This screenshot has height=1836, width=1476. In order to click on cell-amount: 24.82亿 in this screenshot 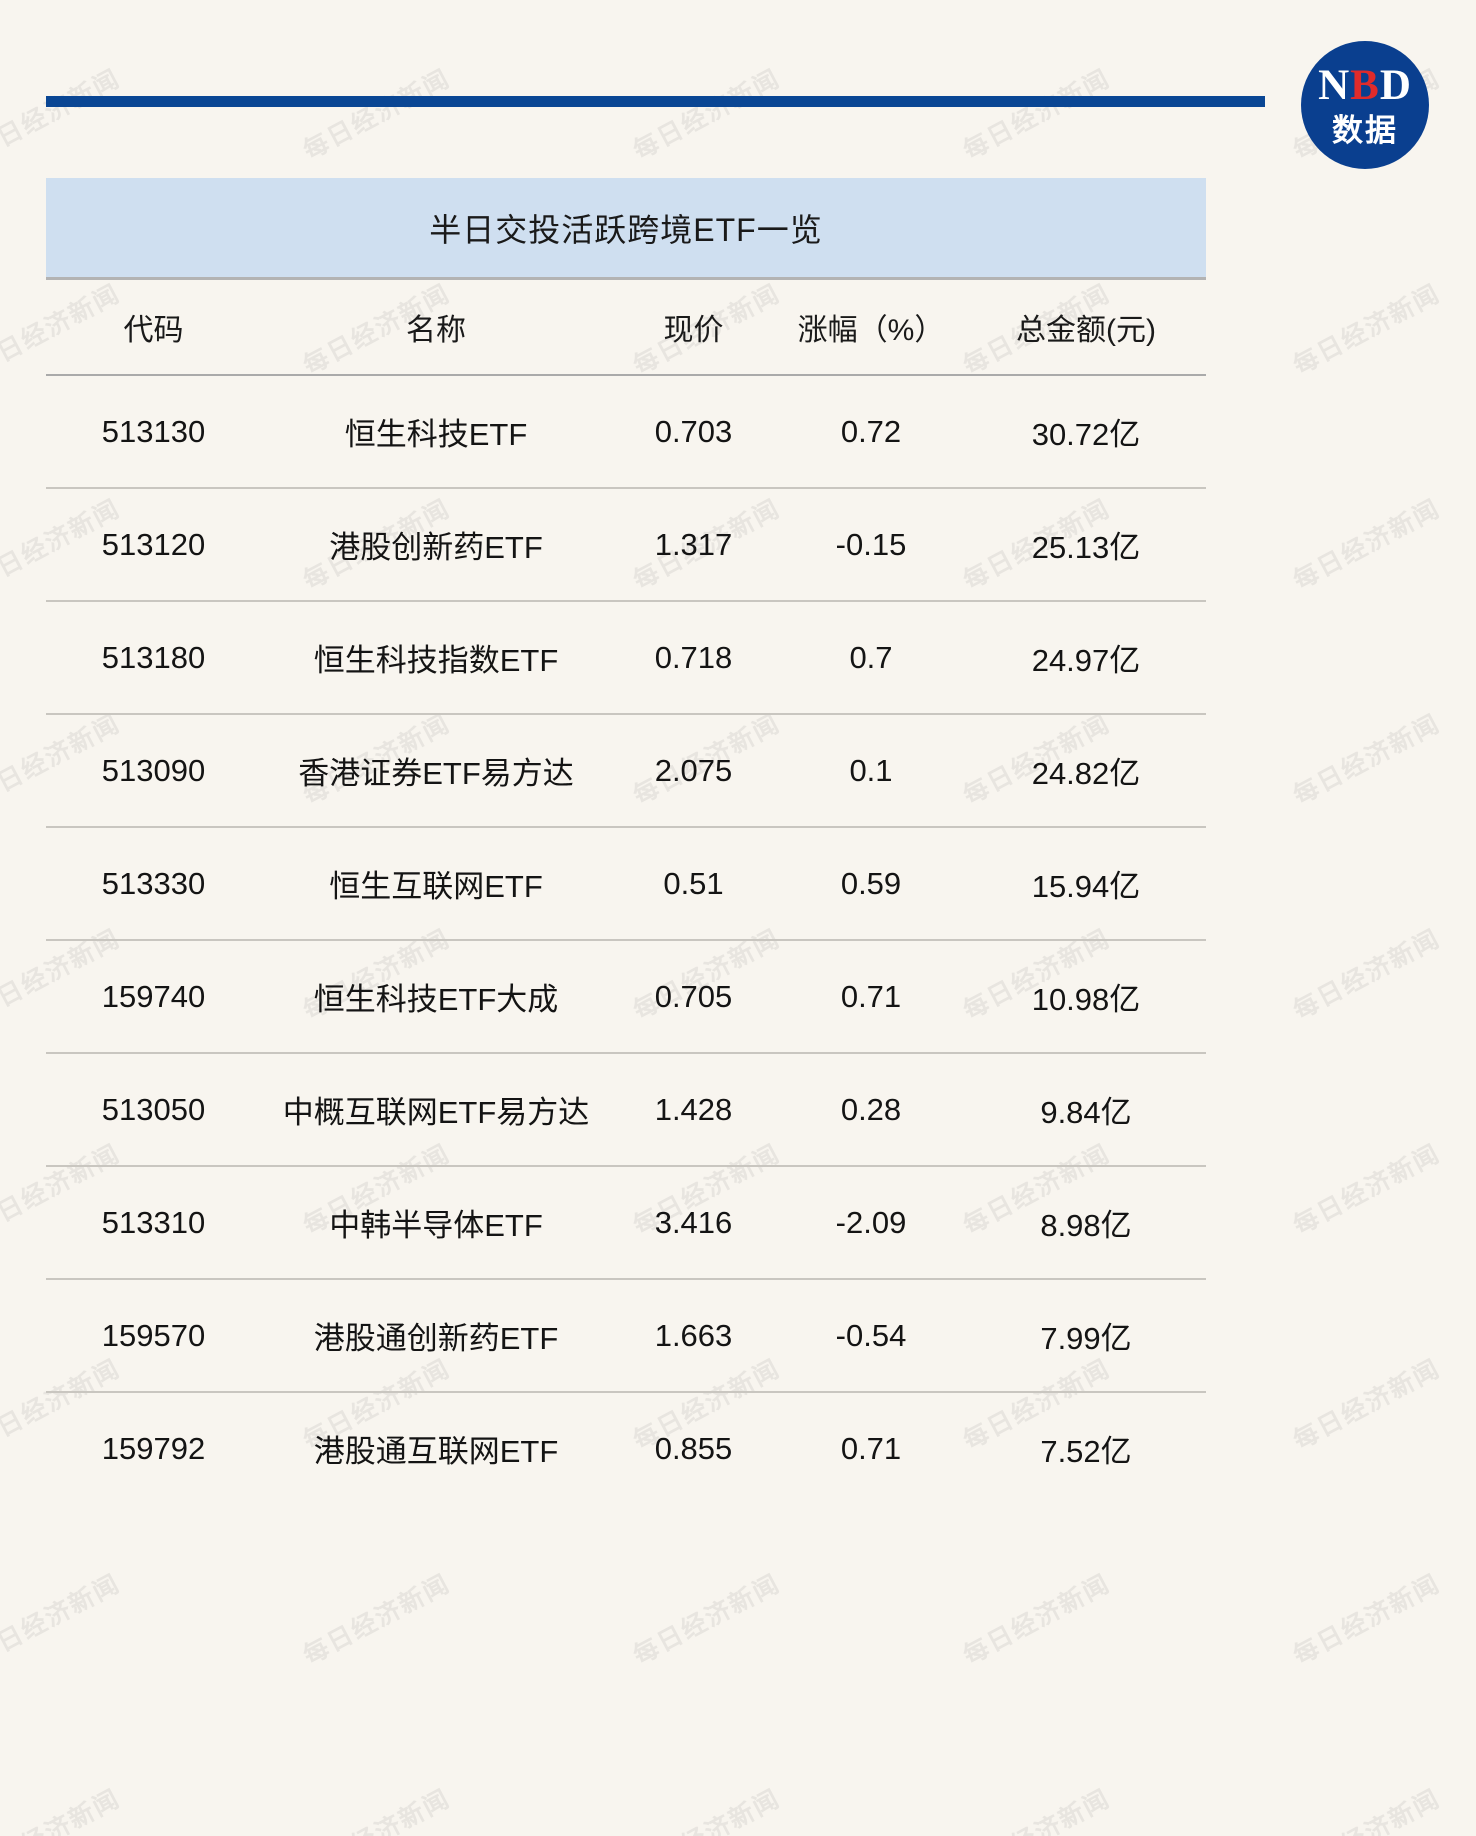, I will do `click(1086, 771)`.